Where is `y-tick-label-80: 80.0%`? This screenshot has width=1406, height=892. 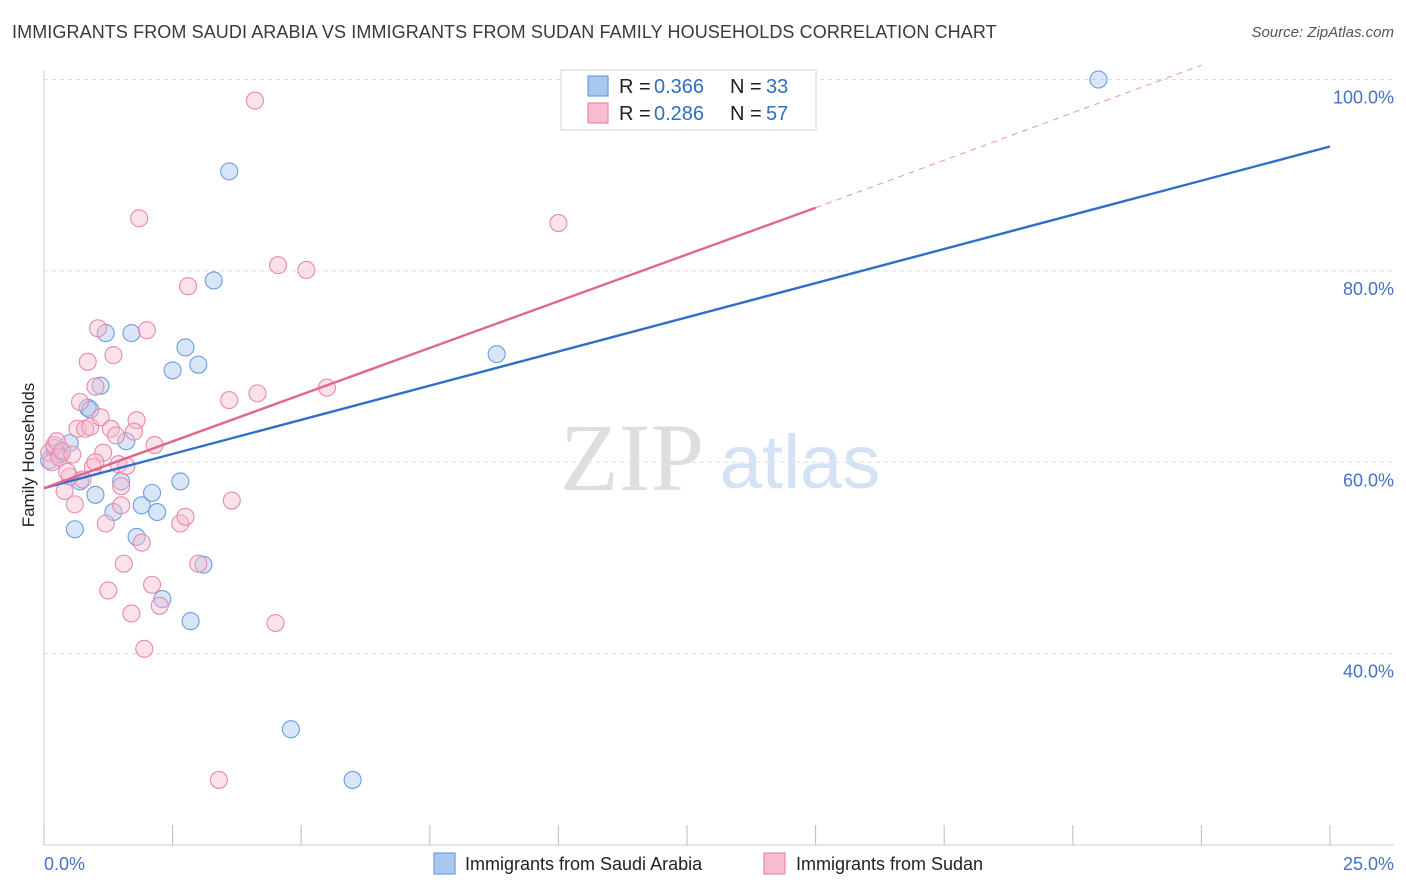
y-tick-label-80: 80.0% is located at coordinates (1368, 289).